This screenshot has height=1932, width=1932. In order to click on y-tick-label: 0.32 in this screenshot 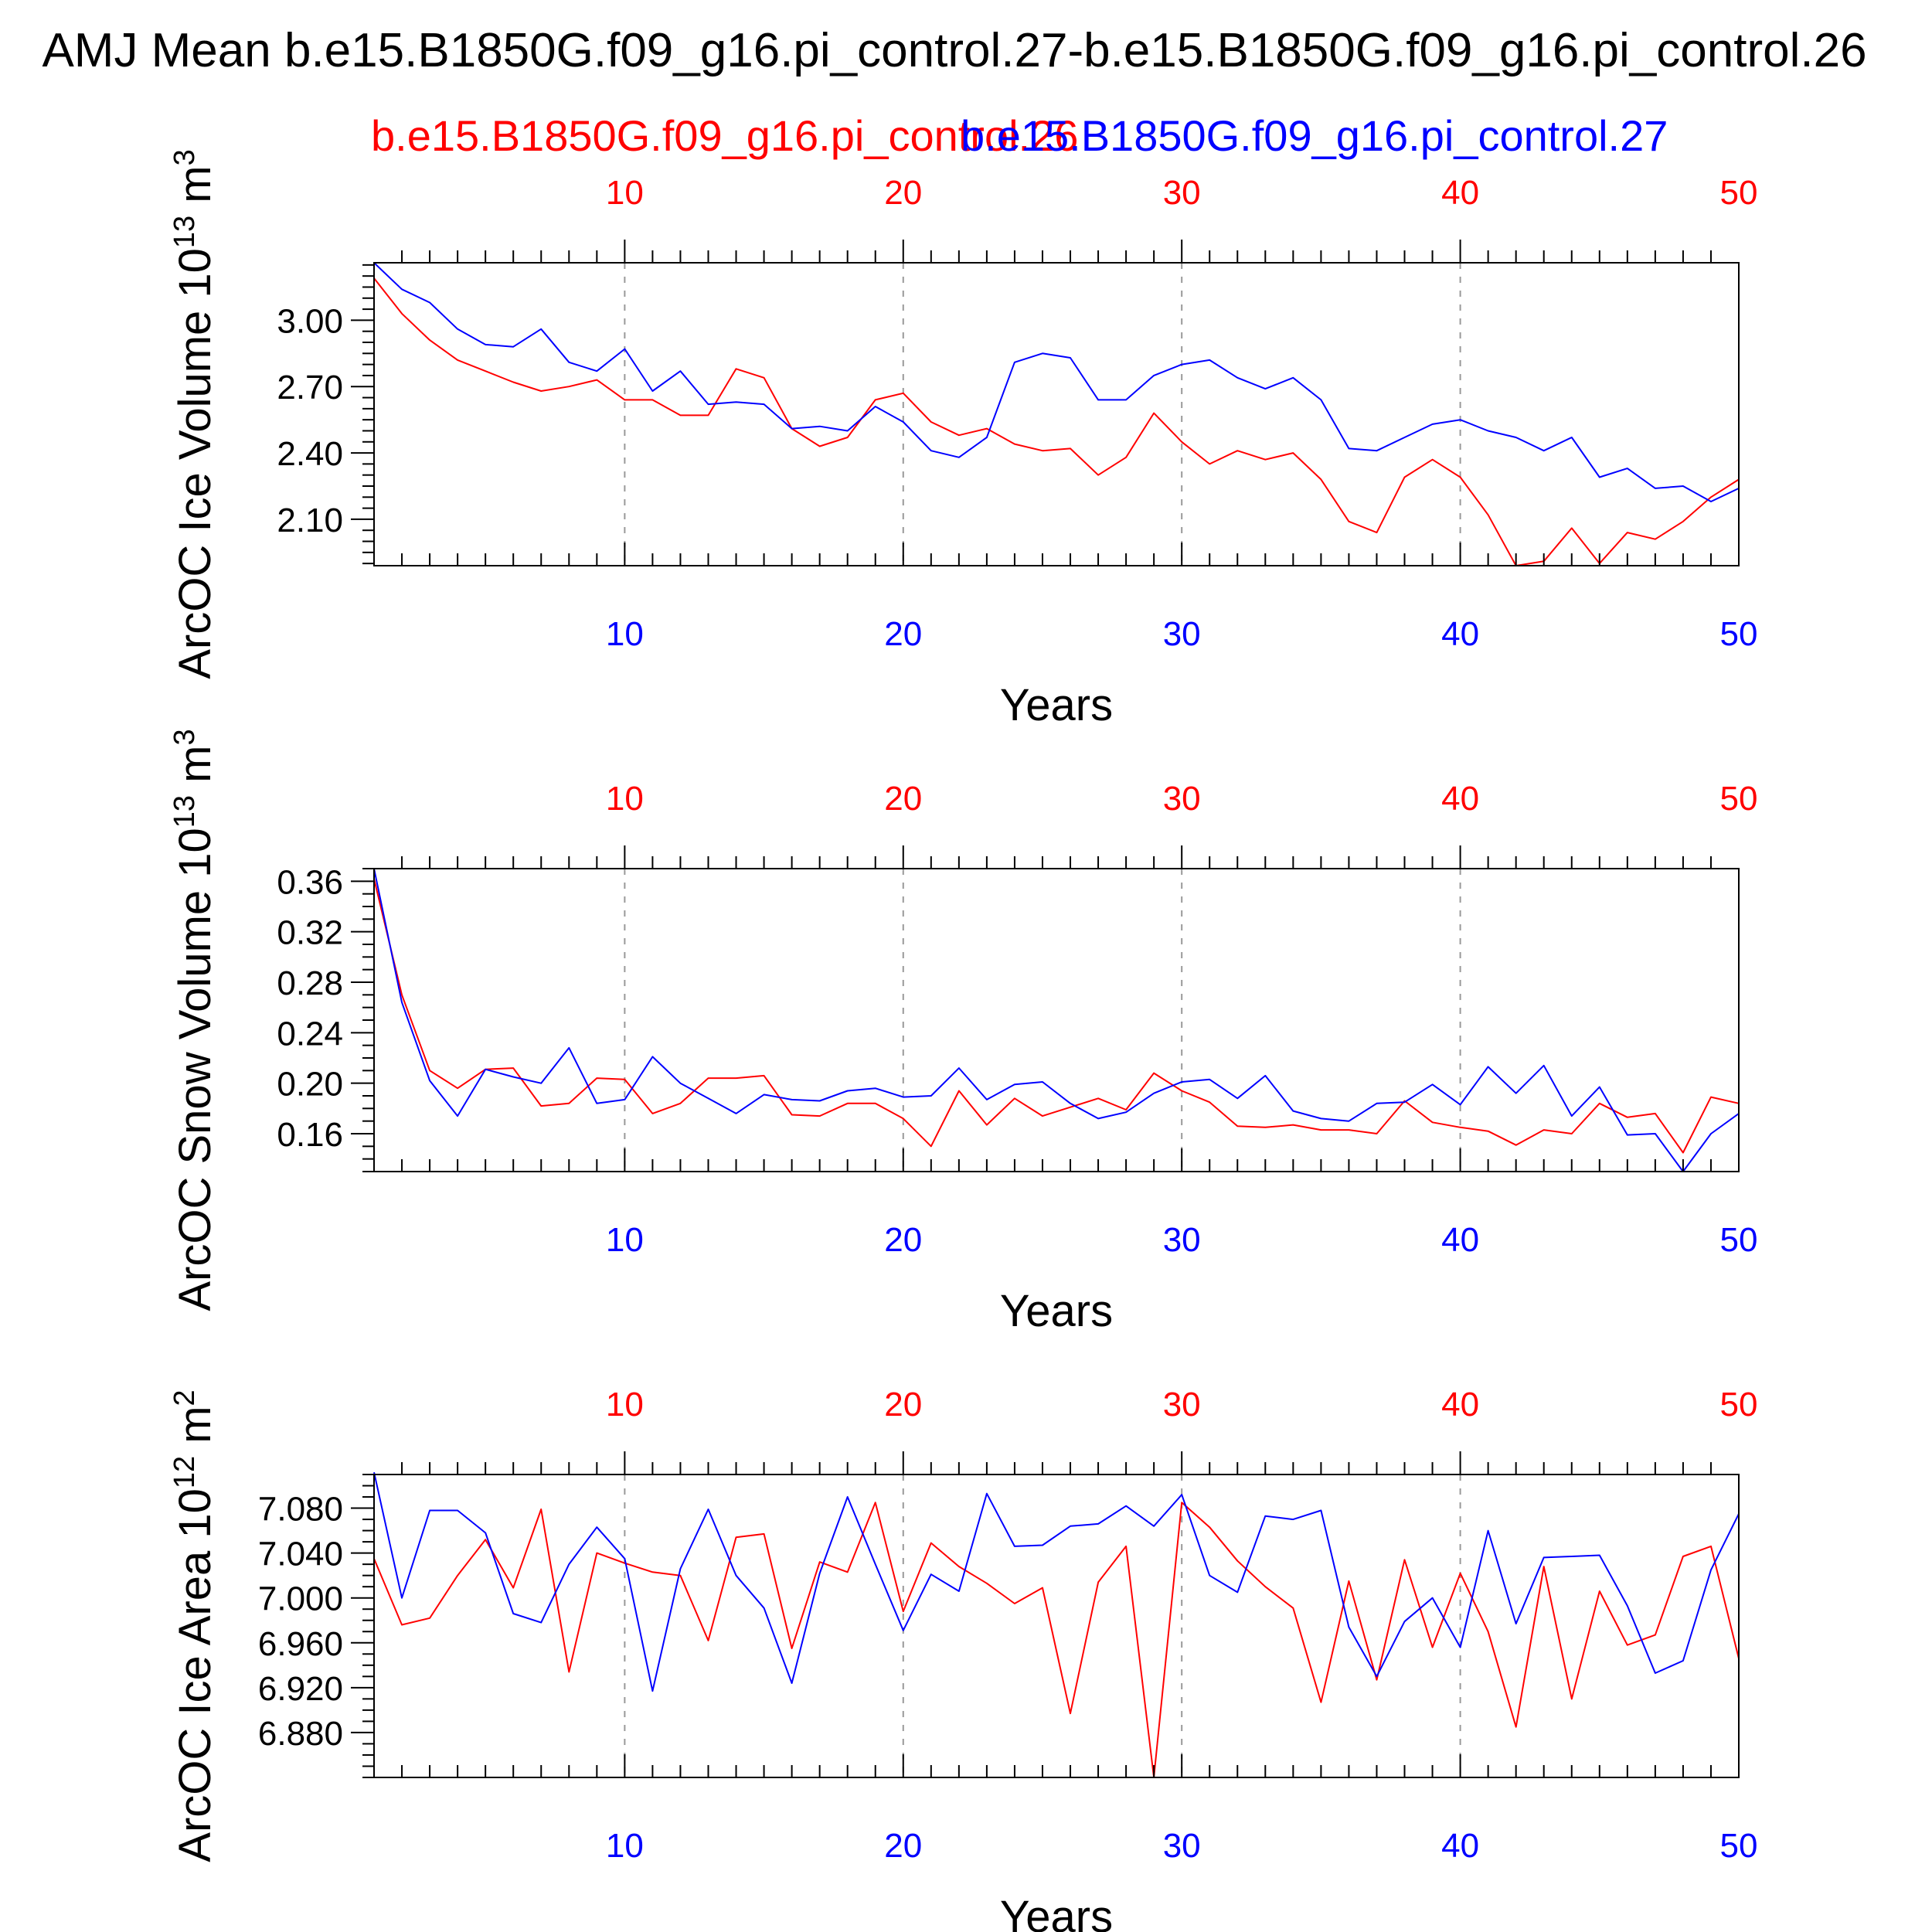, I will do `click(310, 933)`.